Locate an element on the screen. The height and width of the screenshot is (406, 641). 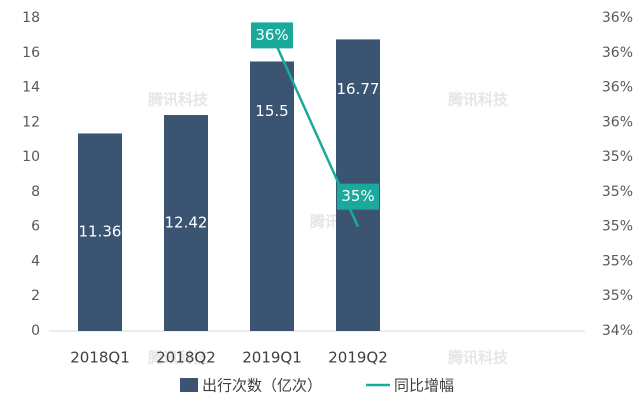
y-tick-label: 6 is located at coordinates (35, 227).